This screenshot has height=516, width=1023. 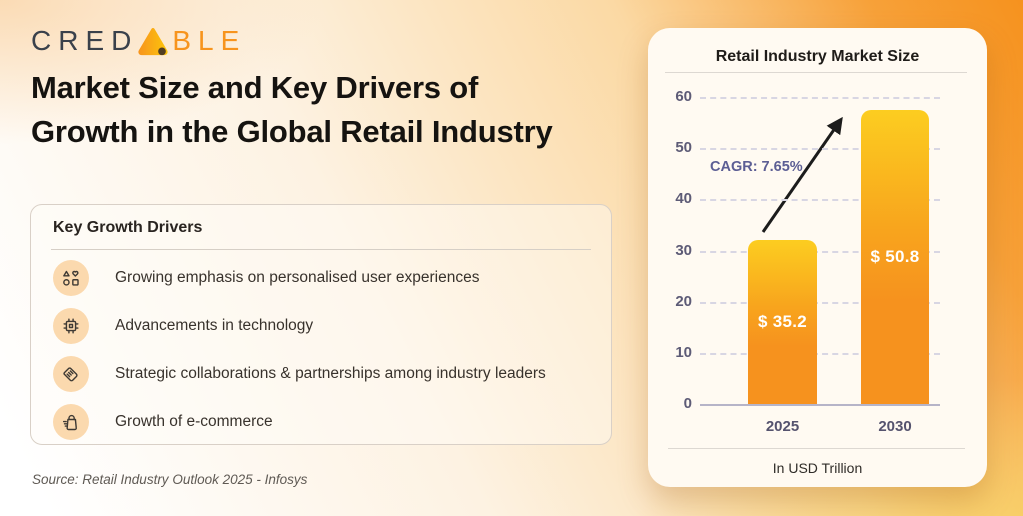 I want to click on y-tick-label: 60, so click(x=683, y=96).